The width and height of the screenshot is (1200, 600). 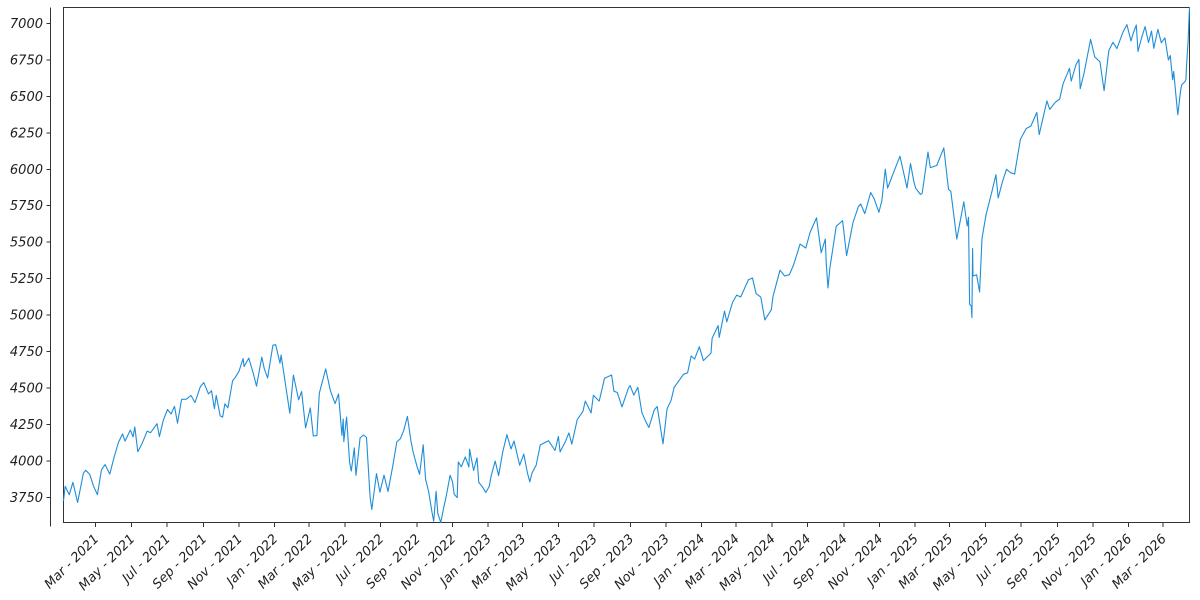 I want to click on y-tick-label: 7000, so click(x=26, y=24).